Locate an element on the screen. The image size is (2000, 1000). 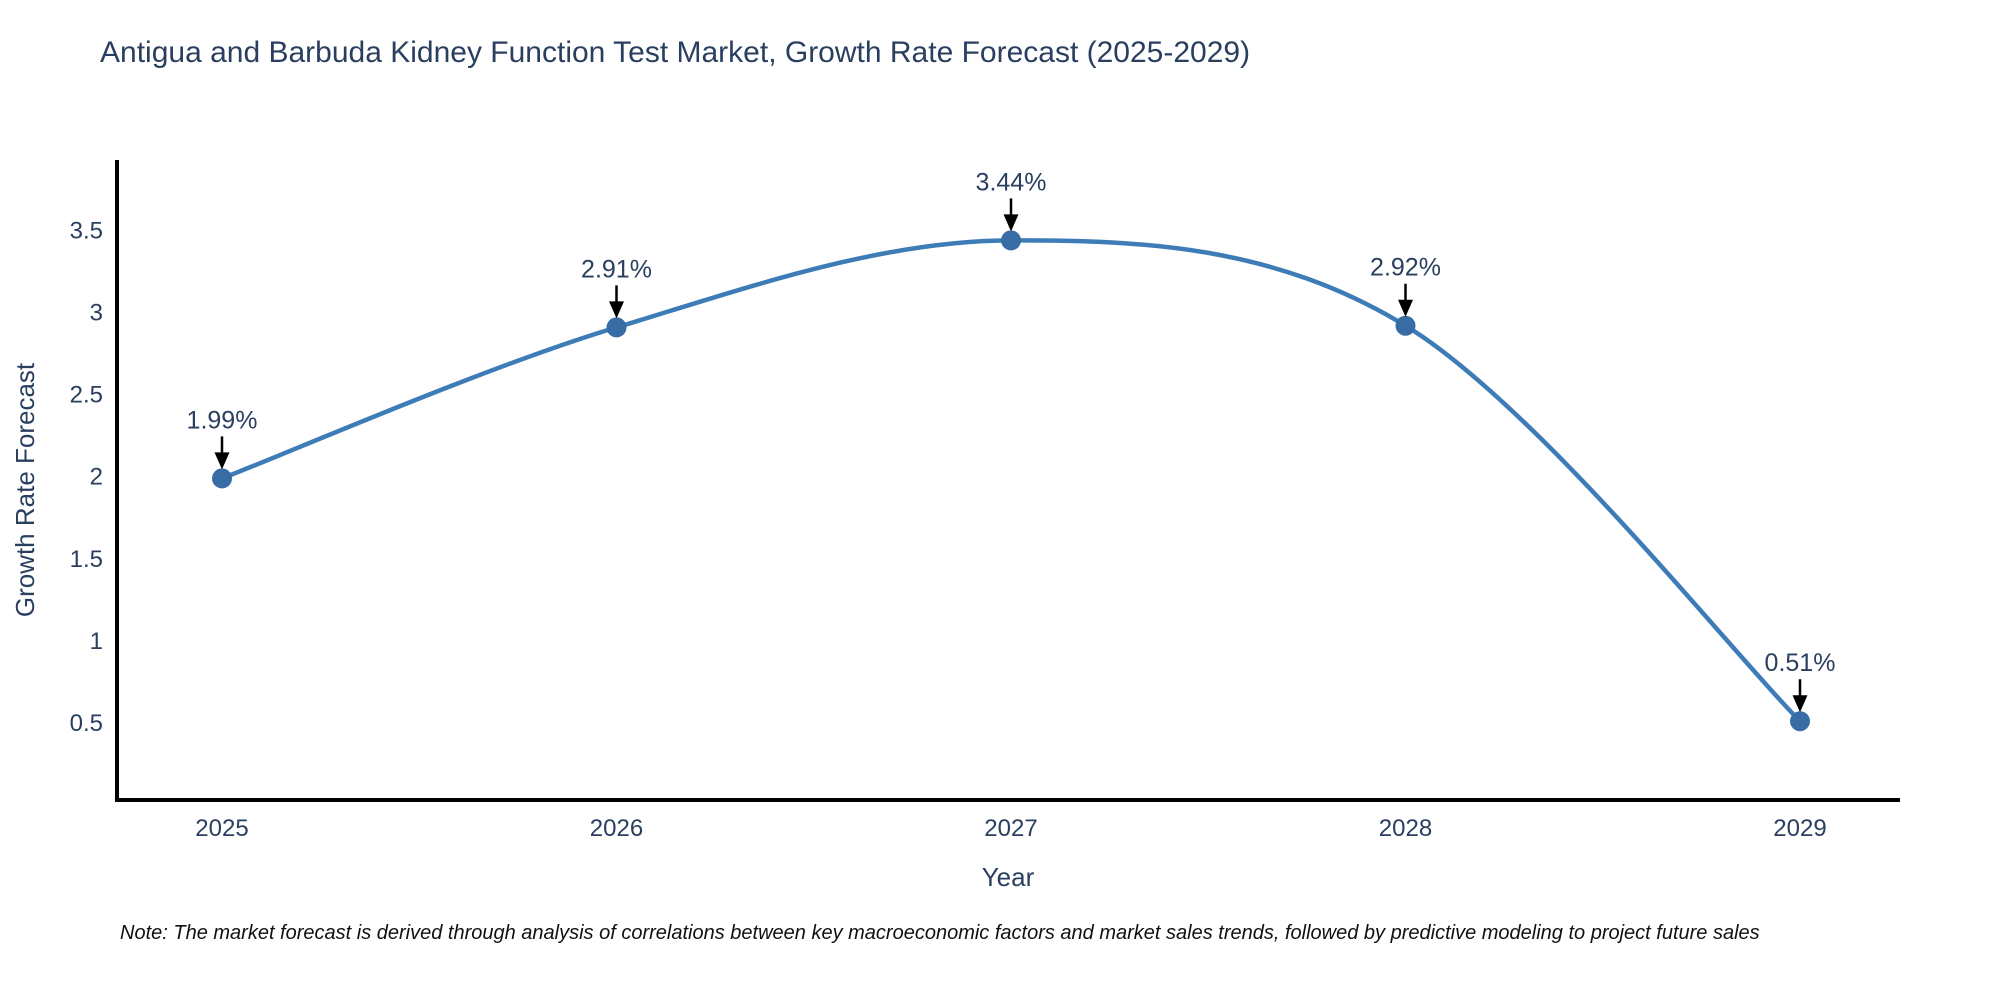
x-axis-label: Year is located at coordinates (1008, 877).